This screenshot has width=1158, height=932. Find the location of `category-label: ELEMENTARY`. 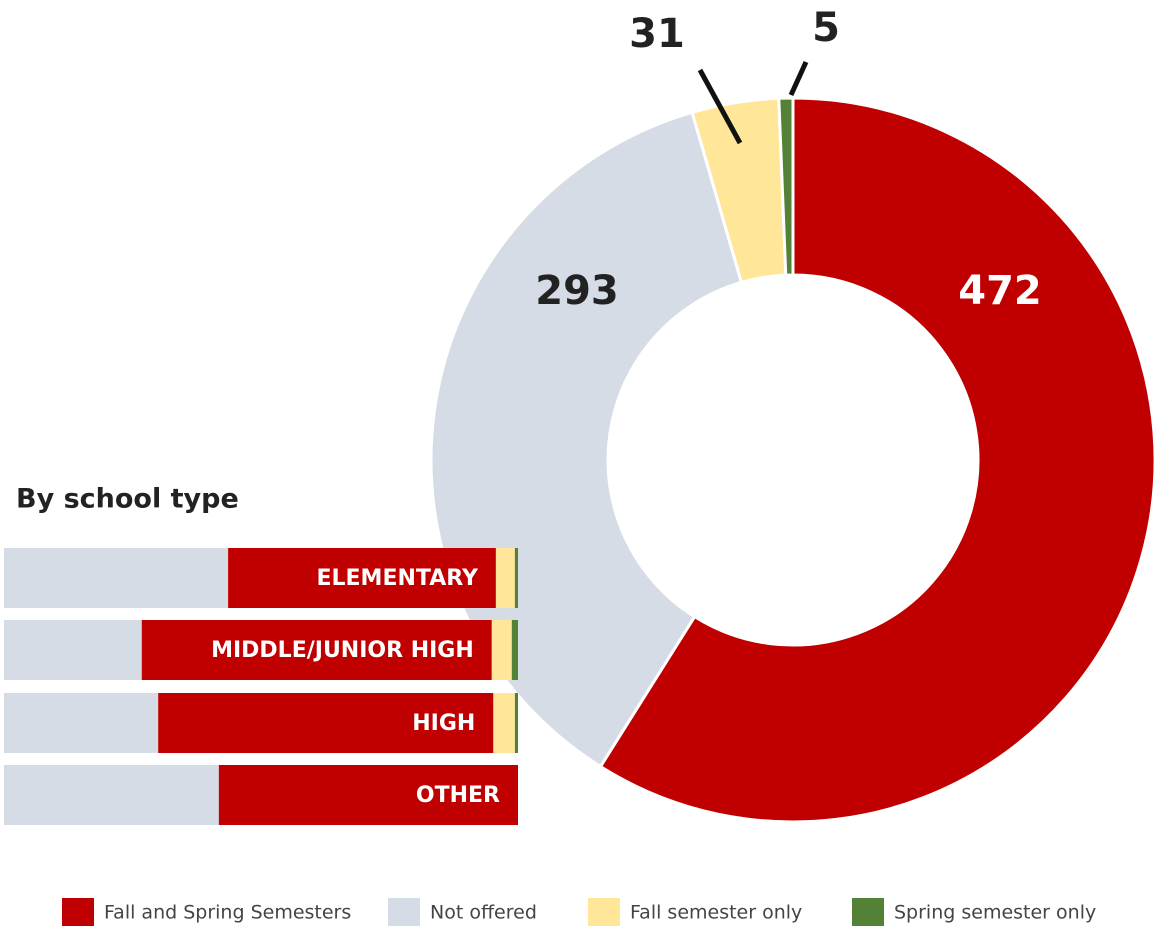

category-label: ELEMENTARY is located at coordinates (397, 578).